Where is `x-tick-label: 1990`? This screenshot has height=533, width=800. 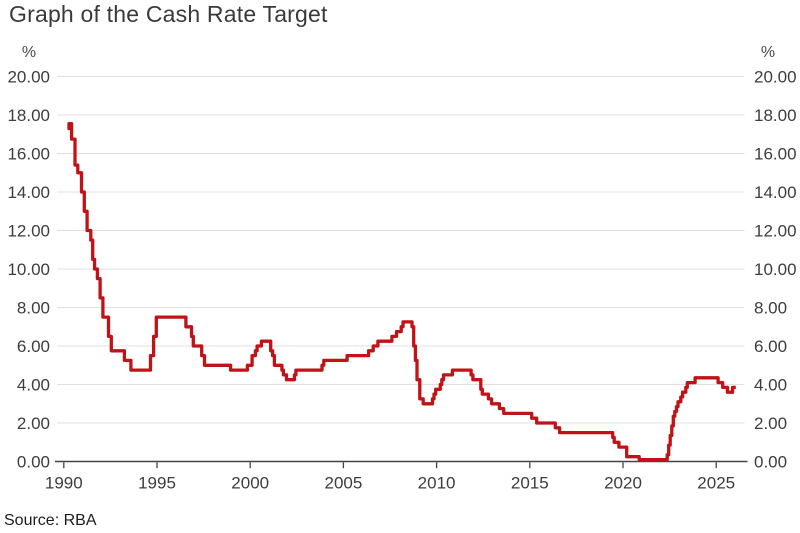 x-tick-label: 1990 is located at coordinates (64, 483).